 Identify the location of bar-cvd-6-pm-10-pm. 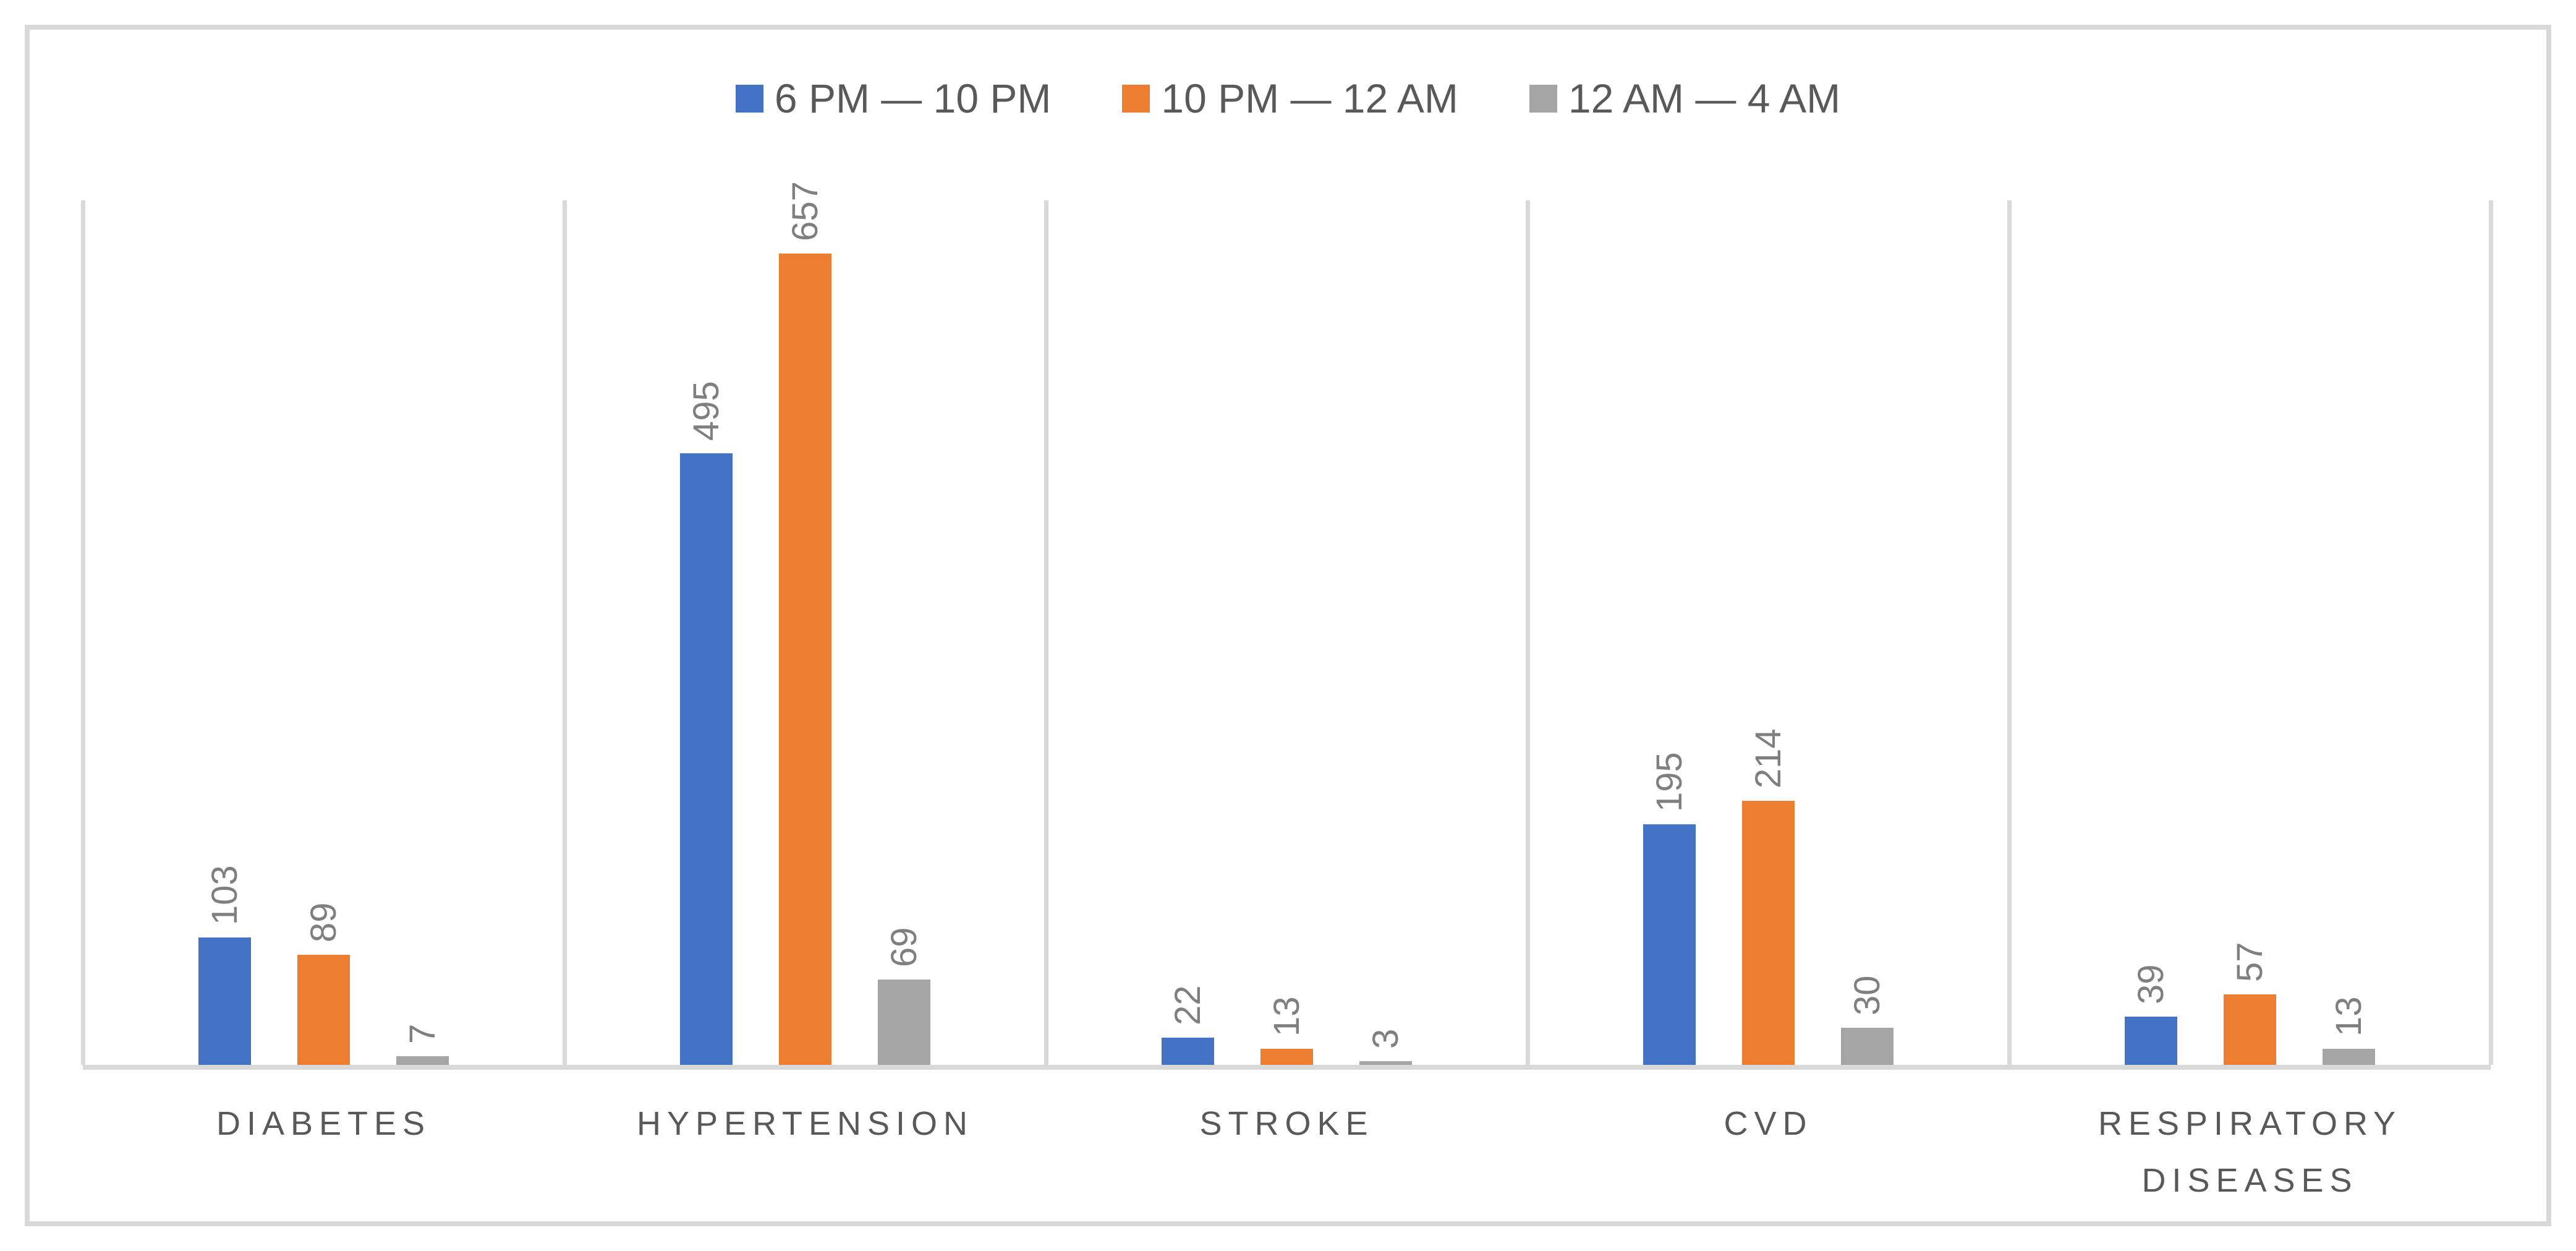
(1669, 944).